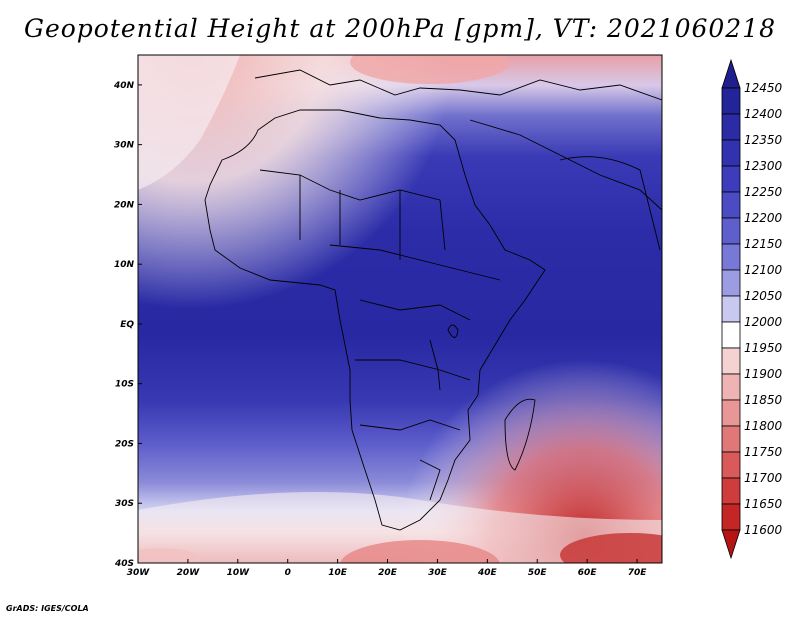 Image resolution: width=800 pixels, height=618 pixels. What do you see at coordinates (763, 218) in the screenshot?
I see `colorbar-label: 12200` at bounding box center [763, 218].